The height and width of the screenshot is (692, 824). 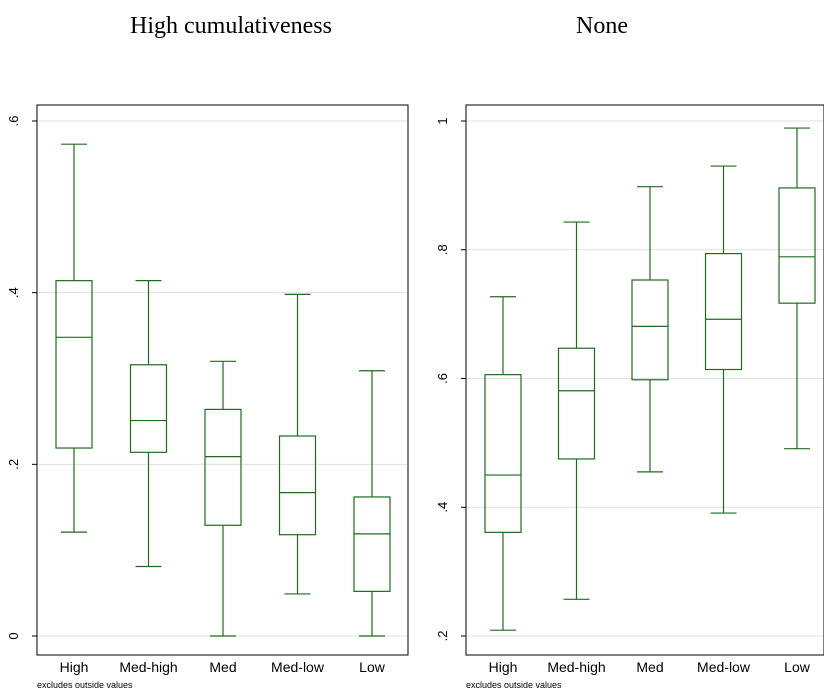 I want to click on panel-title: High cumulativeness, so click(x=231, y=26).